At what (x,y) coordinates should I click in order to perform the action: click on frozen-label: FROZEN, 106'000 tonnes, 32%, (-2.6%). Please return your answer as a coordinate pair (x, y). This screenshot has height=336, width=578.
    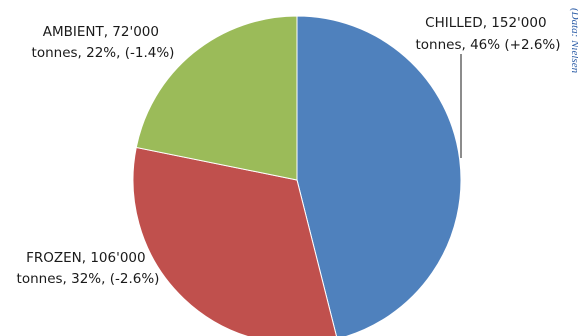
    Looking at the image, I should click on (88, 268).